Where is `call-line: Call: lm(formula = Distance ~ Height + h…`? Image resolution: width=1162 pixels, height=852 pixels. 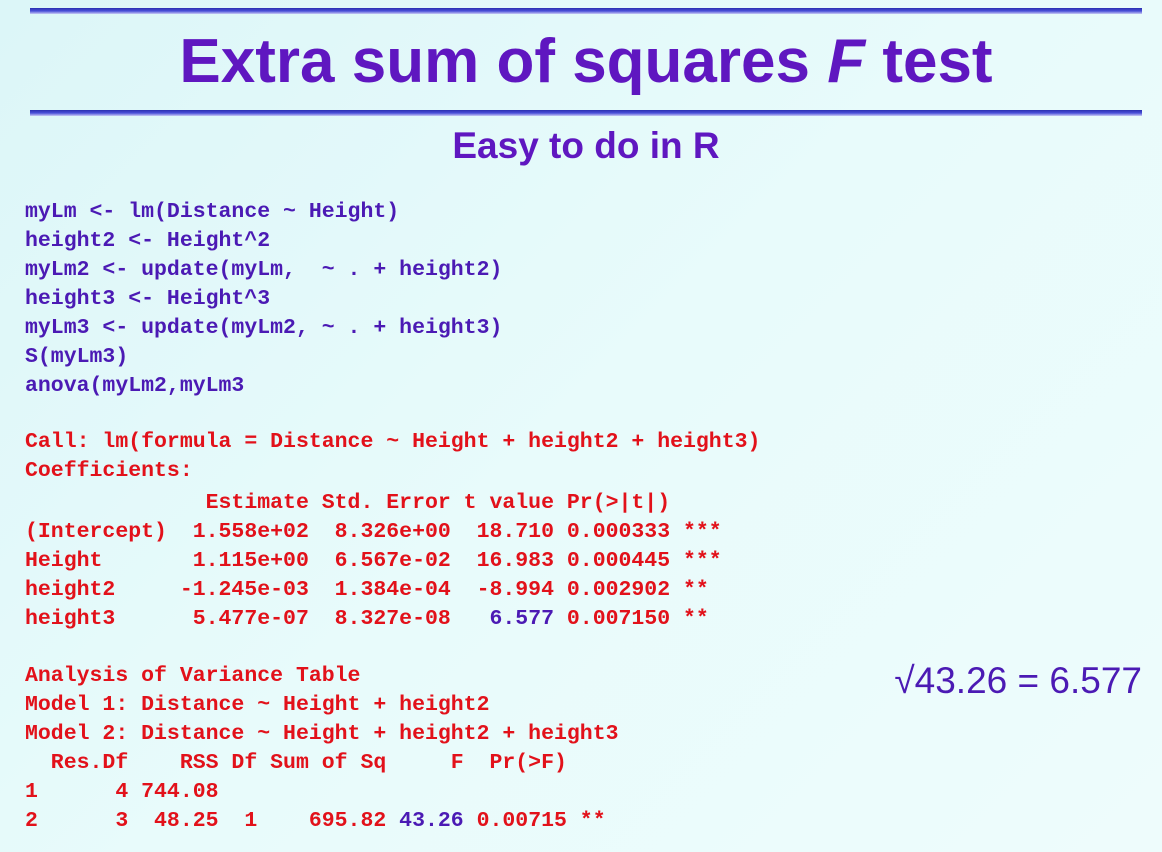 call-line: Call: lm(formula = Distance ~ Height + h… is located at coordinates (393, 442).